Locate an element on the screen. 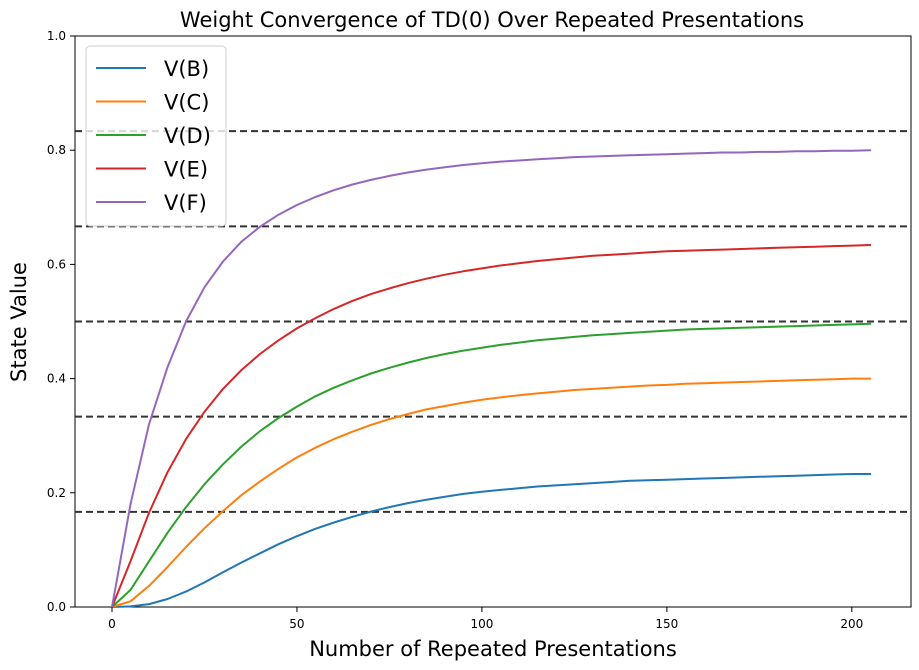 The width and height of the screenshot is (919, 670). x-axis-ticks: 0 50 100 150 200 is located at coordinates (485, 619).